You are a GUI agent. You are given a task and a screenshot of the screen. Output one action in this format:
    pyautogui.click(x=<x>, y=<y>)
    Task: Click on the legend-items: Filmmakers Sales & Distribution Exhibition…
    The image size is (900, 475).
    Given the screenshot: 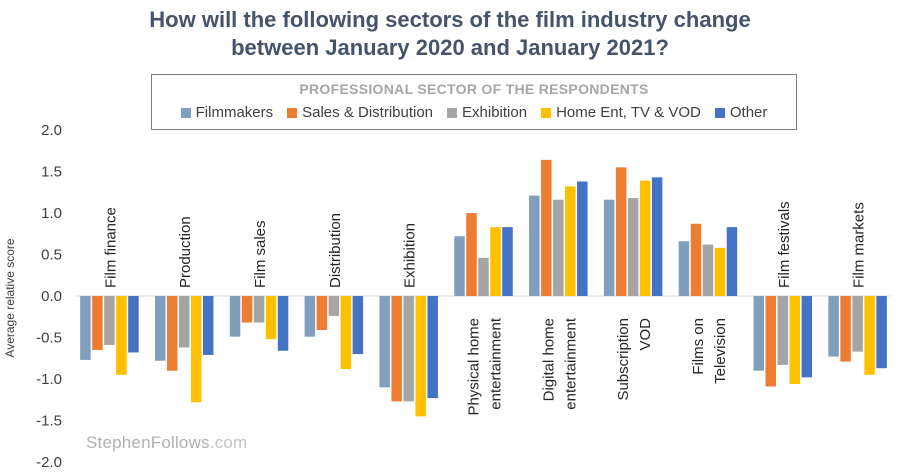 What is the action you would take?
    pyautogui.click(x=474, y=112)
    